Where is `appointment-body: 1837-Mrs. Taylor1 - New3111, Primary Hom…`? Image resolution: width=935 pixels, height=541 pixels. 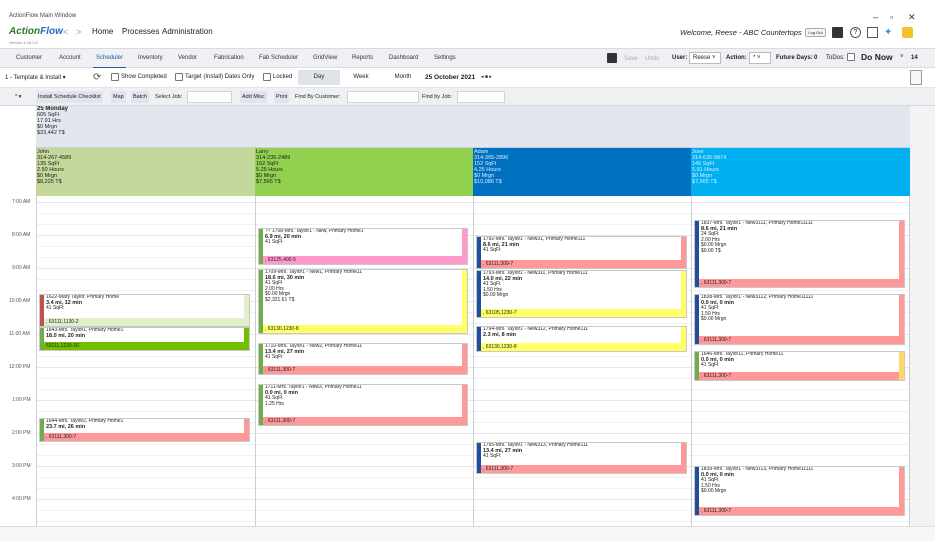 appointment-body: 1837-Mrs. Taylor1 - New3111, Primary Hom… is located at coordinates (801, 238).